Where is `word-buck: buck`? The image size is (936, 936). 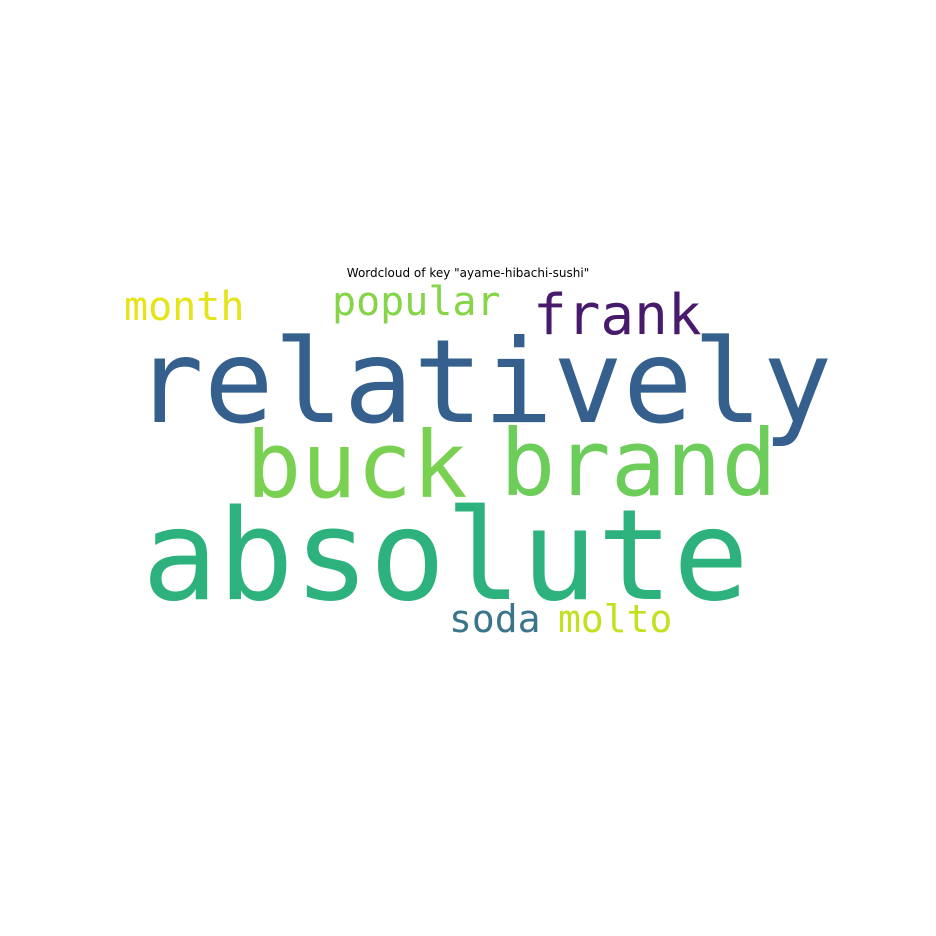 word-buck: buck is located at coordinates (357, 465).